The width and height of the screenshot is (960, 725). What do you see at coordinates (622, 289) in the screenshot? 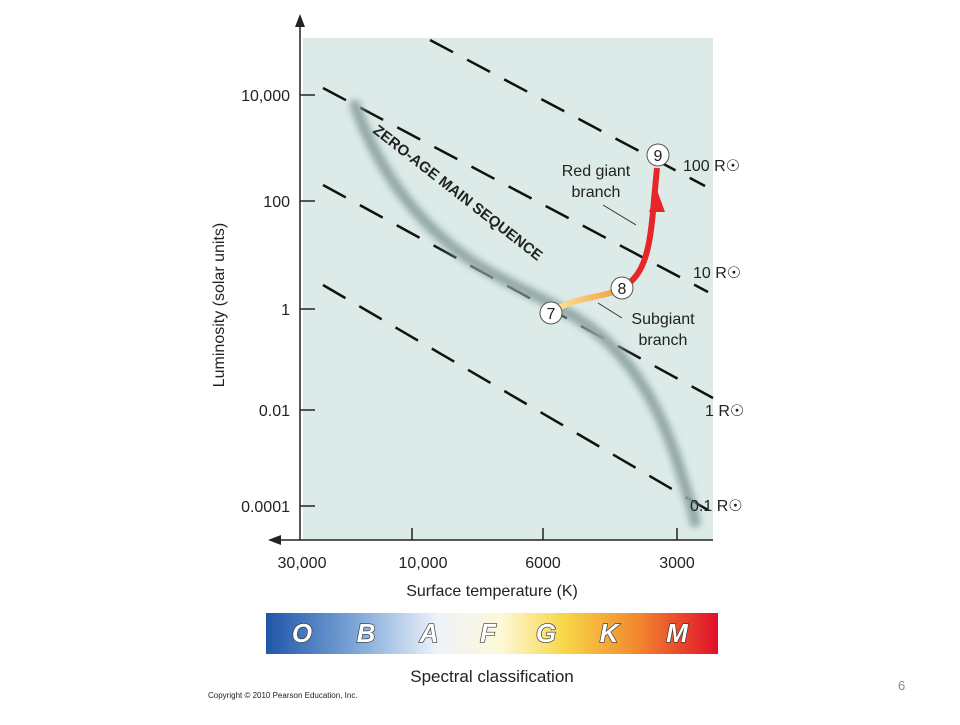
I see `stage: 8` at bounding box center [622, 289].